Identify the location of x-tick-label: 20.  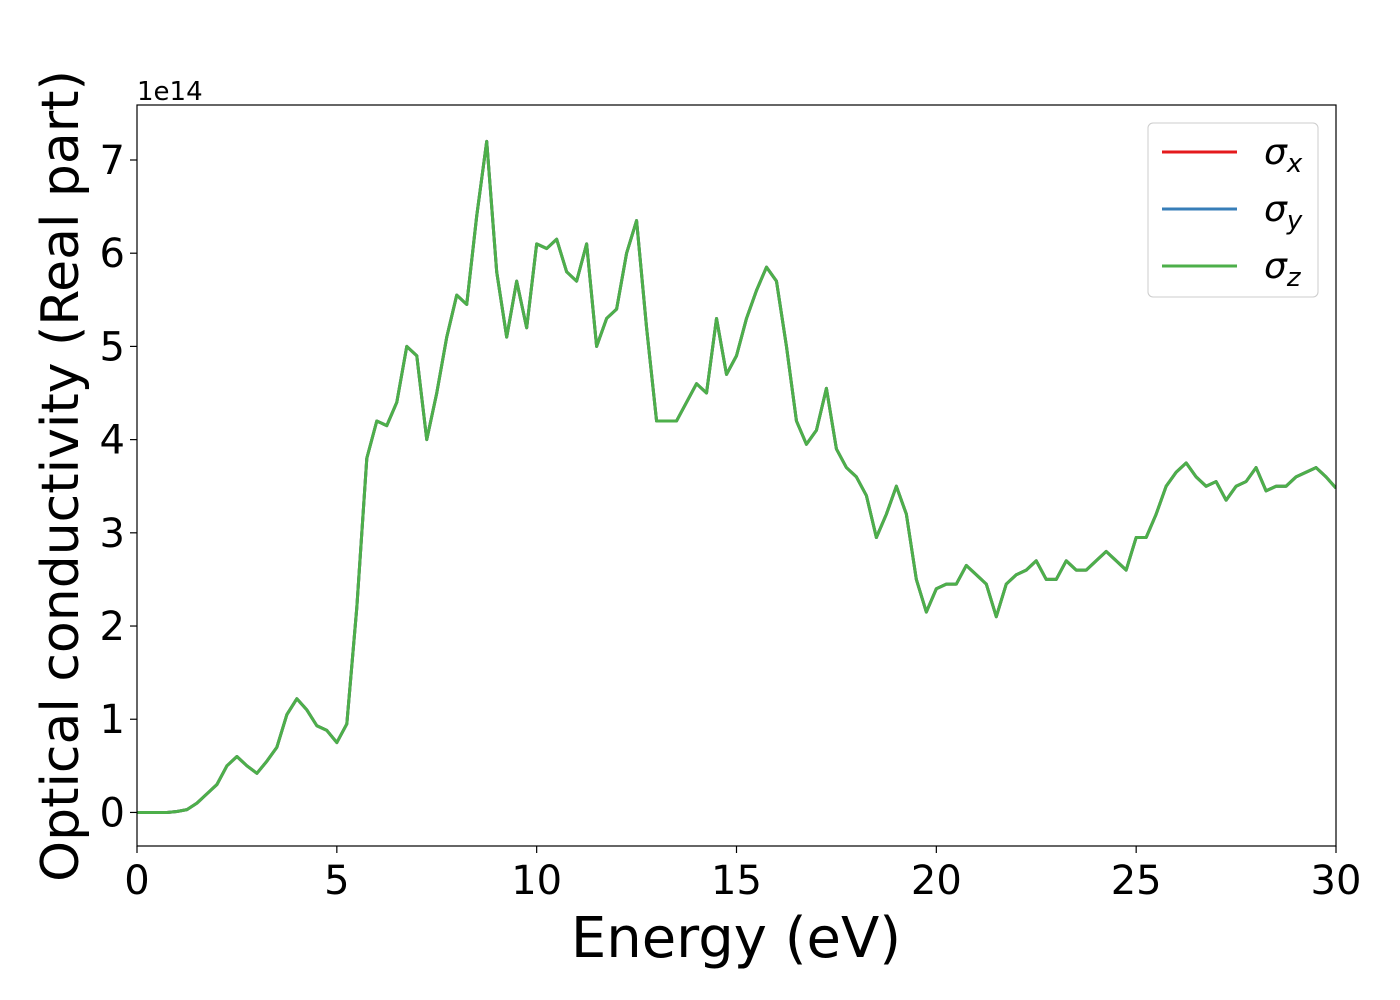
(936, 881).